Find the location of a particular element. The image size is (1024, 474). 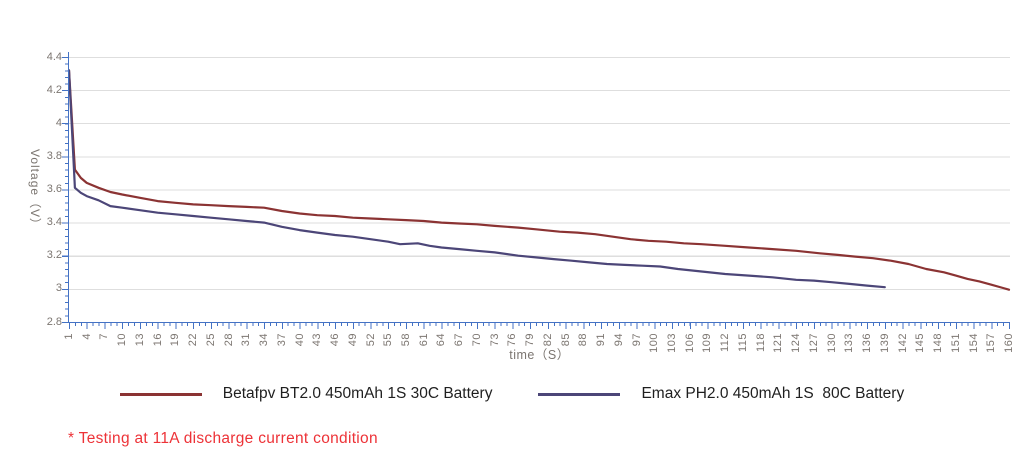

legend-item-emax: Emax PH2.0 450mAh 1S 80C Battery is located at coordinates (721, 394).